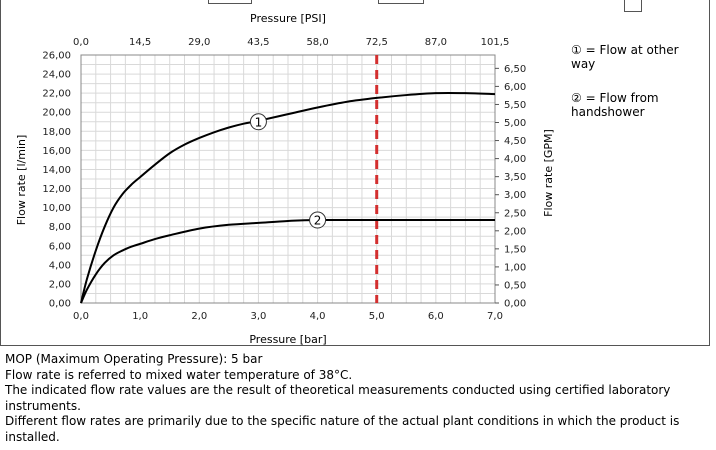 Image resolution: width=716 pixels, height=450 pixels. Describe the element at coordinates (60, 304) in the screenshot. I see `y-tick-label: 0,00` at that location.